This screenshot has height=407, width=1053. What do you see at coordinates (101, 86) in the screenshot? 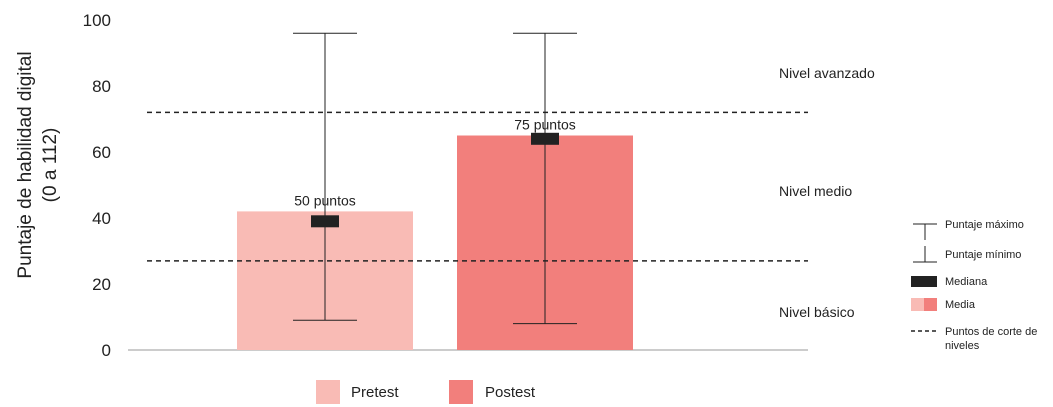
I see `y-tick-label: 80` at bounding box center [101, 86].